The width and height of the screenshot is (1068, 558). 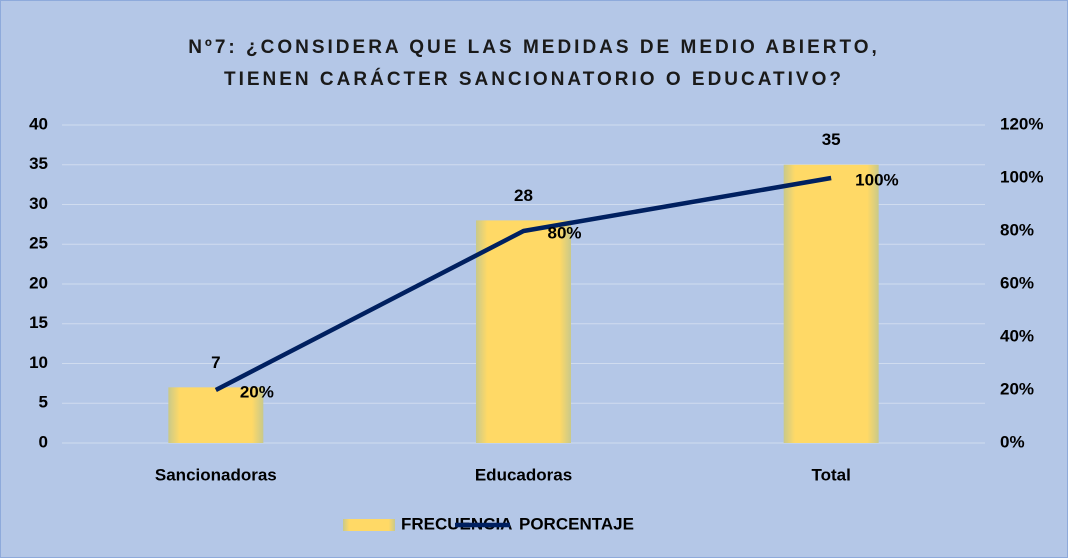 I want to click on y-tick-label: 40, so click(x=38, y=123).